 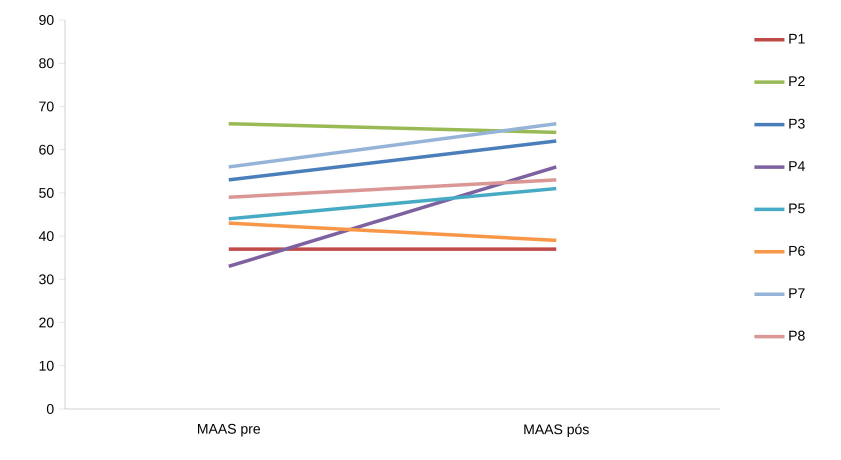 I want to click on y-tick-label: 80, so click(x=46, y=63).